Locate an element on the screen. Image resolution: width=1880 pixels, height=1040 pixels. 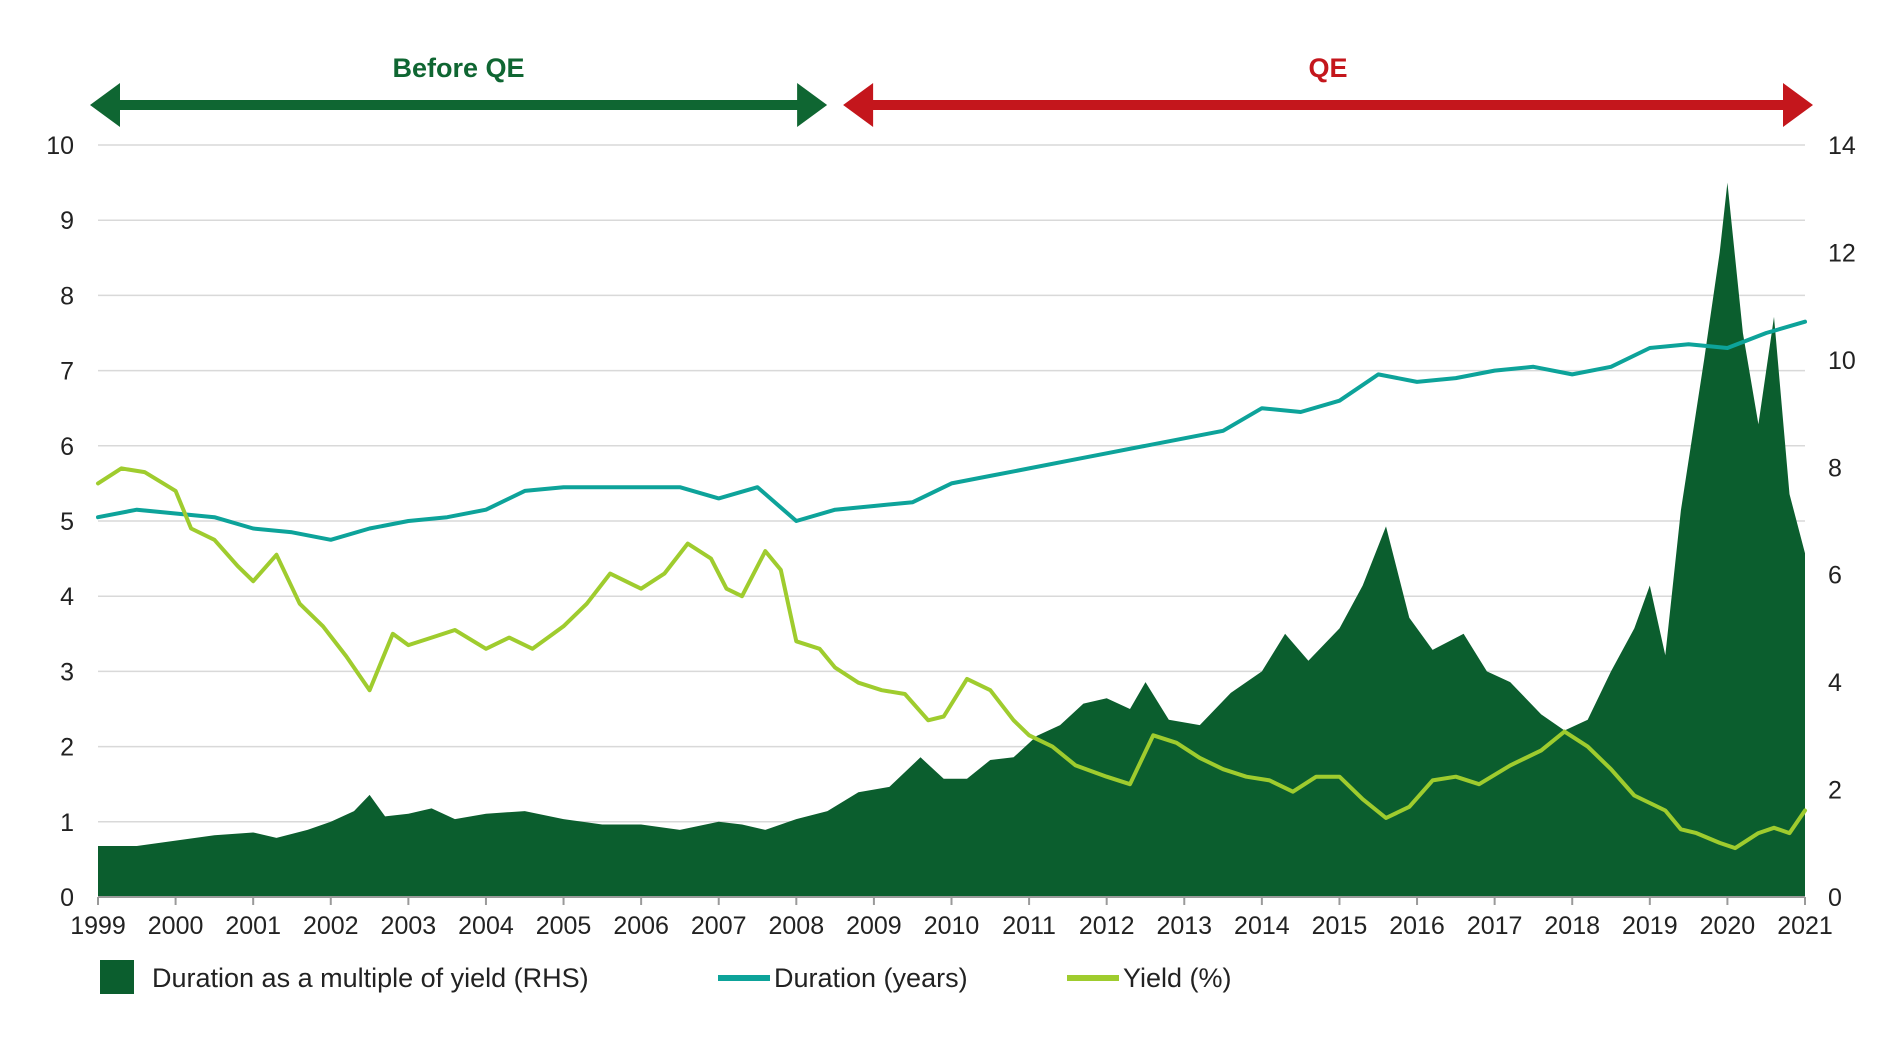
y-left-tick-label: 4 is located at coordinates (67, 597).